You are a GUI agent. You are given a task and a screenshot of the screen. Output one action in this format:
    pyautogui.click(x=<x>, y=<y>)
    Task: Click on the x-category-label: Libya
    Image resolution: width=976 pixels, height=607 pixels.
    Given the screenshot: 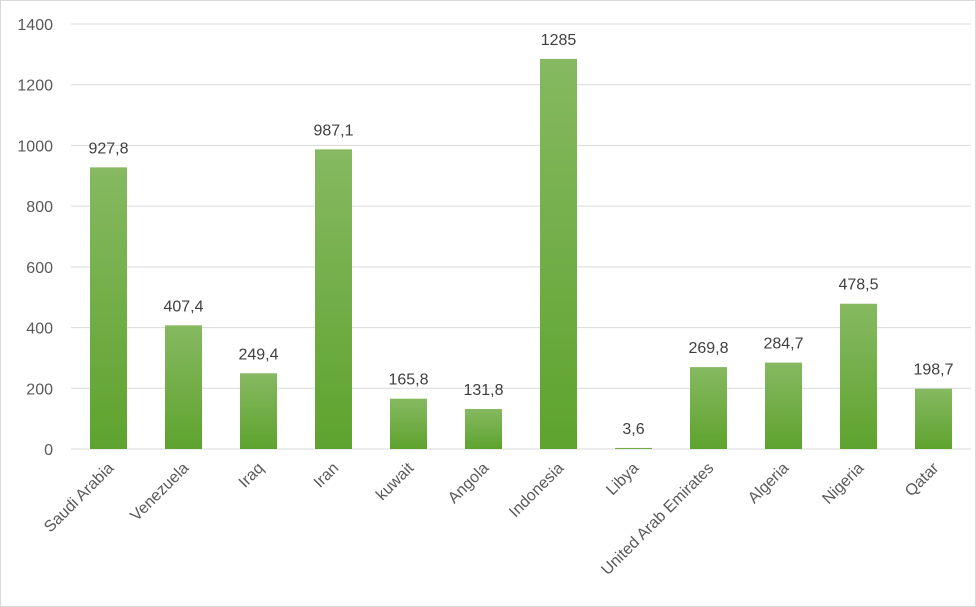 What is the action you would take?
    pyautogui.click(x=622, y=479)
    